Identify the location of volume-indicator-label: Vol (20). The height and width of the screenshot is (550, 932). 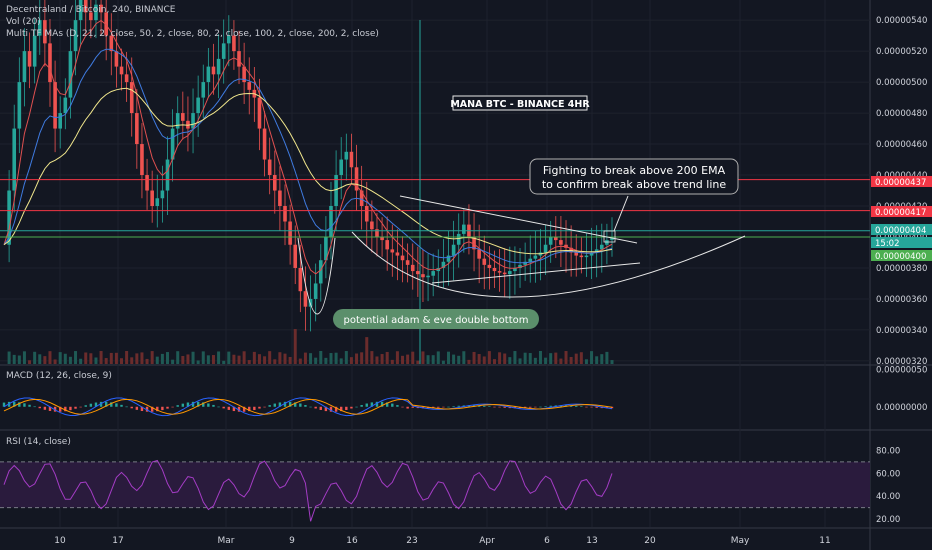
(23, 22).